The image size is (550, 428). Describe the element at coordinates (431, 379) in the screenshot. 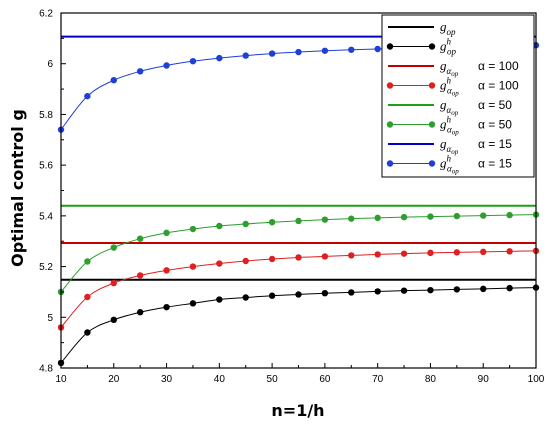

I see `x-tick-label-80: 80` at that location.